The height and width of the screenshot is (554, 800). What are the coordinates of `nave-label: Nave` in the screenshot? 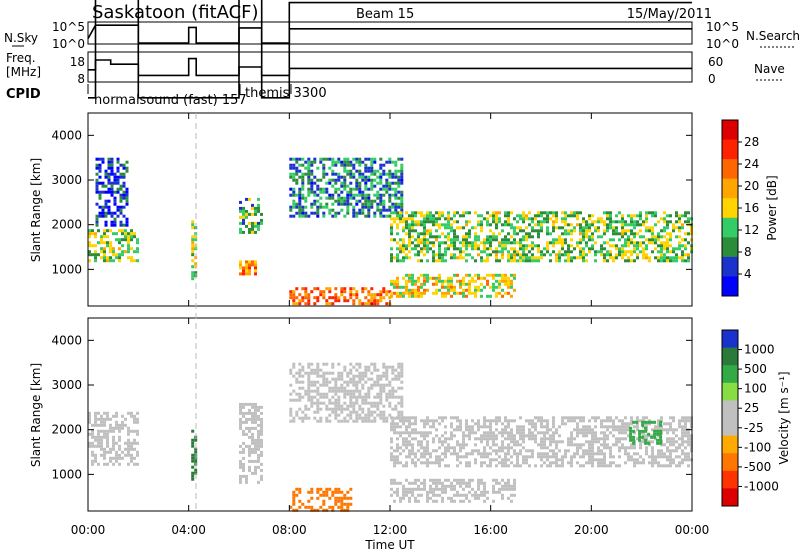 It's located at (769, 69).